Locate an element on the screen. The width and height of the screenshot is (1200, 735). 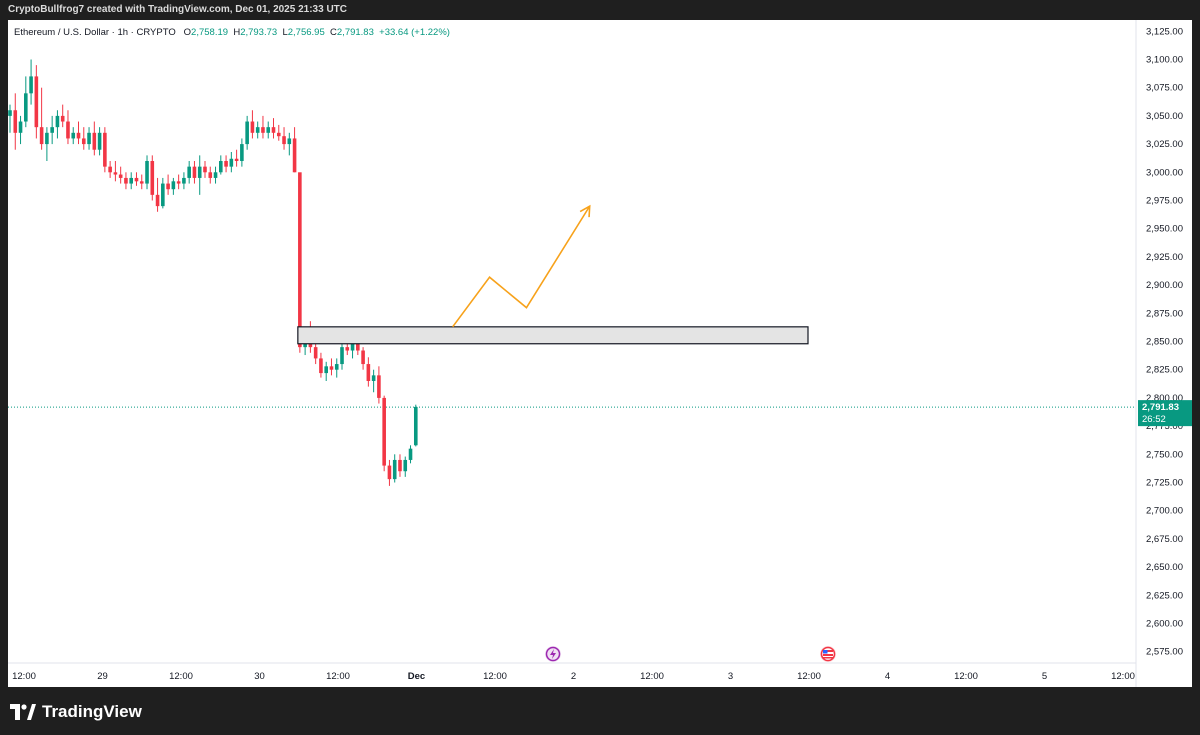
tradingview-logo: TradingView is located at coordinates (76, 712).